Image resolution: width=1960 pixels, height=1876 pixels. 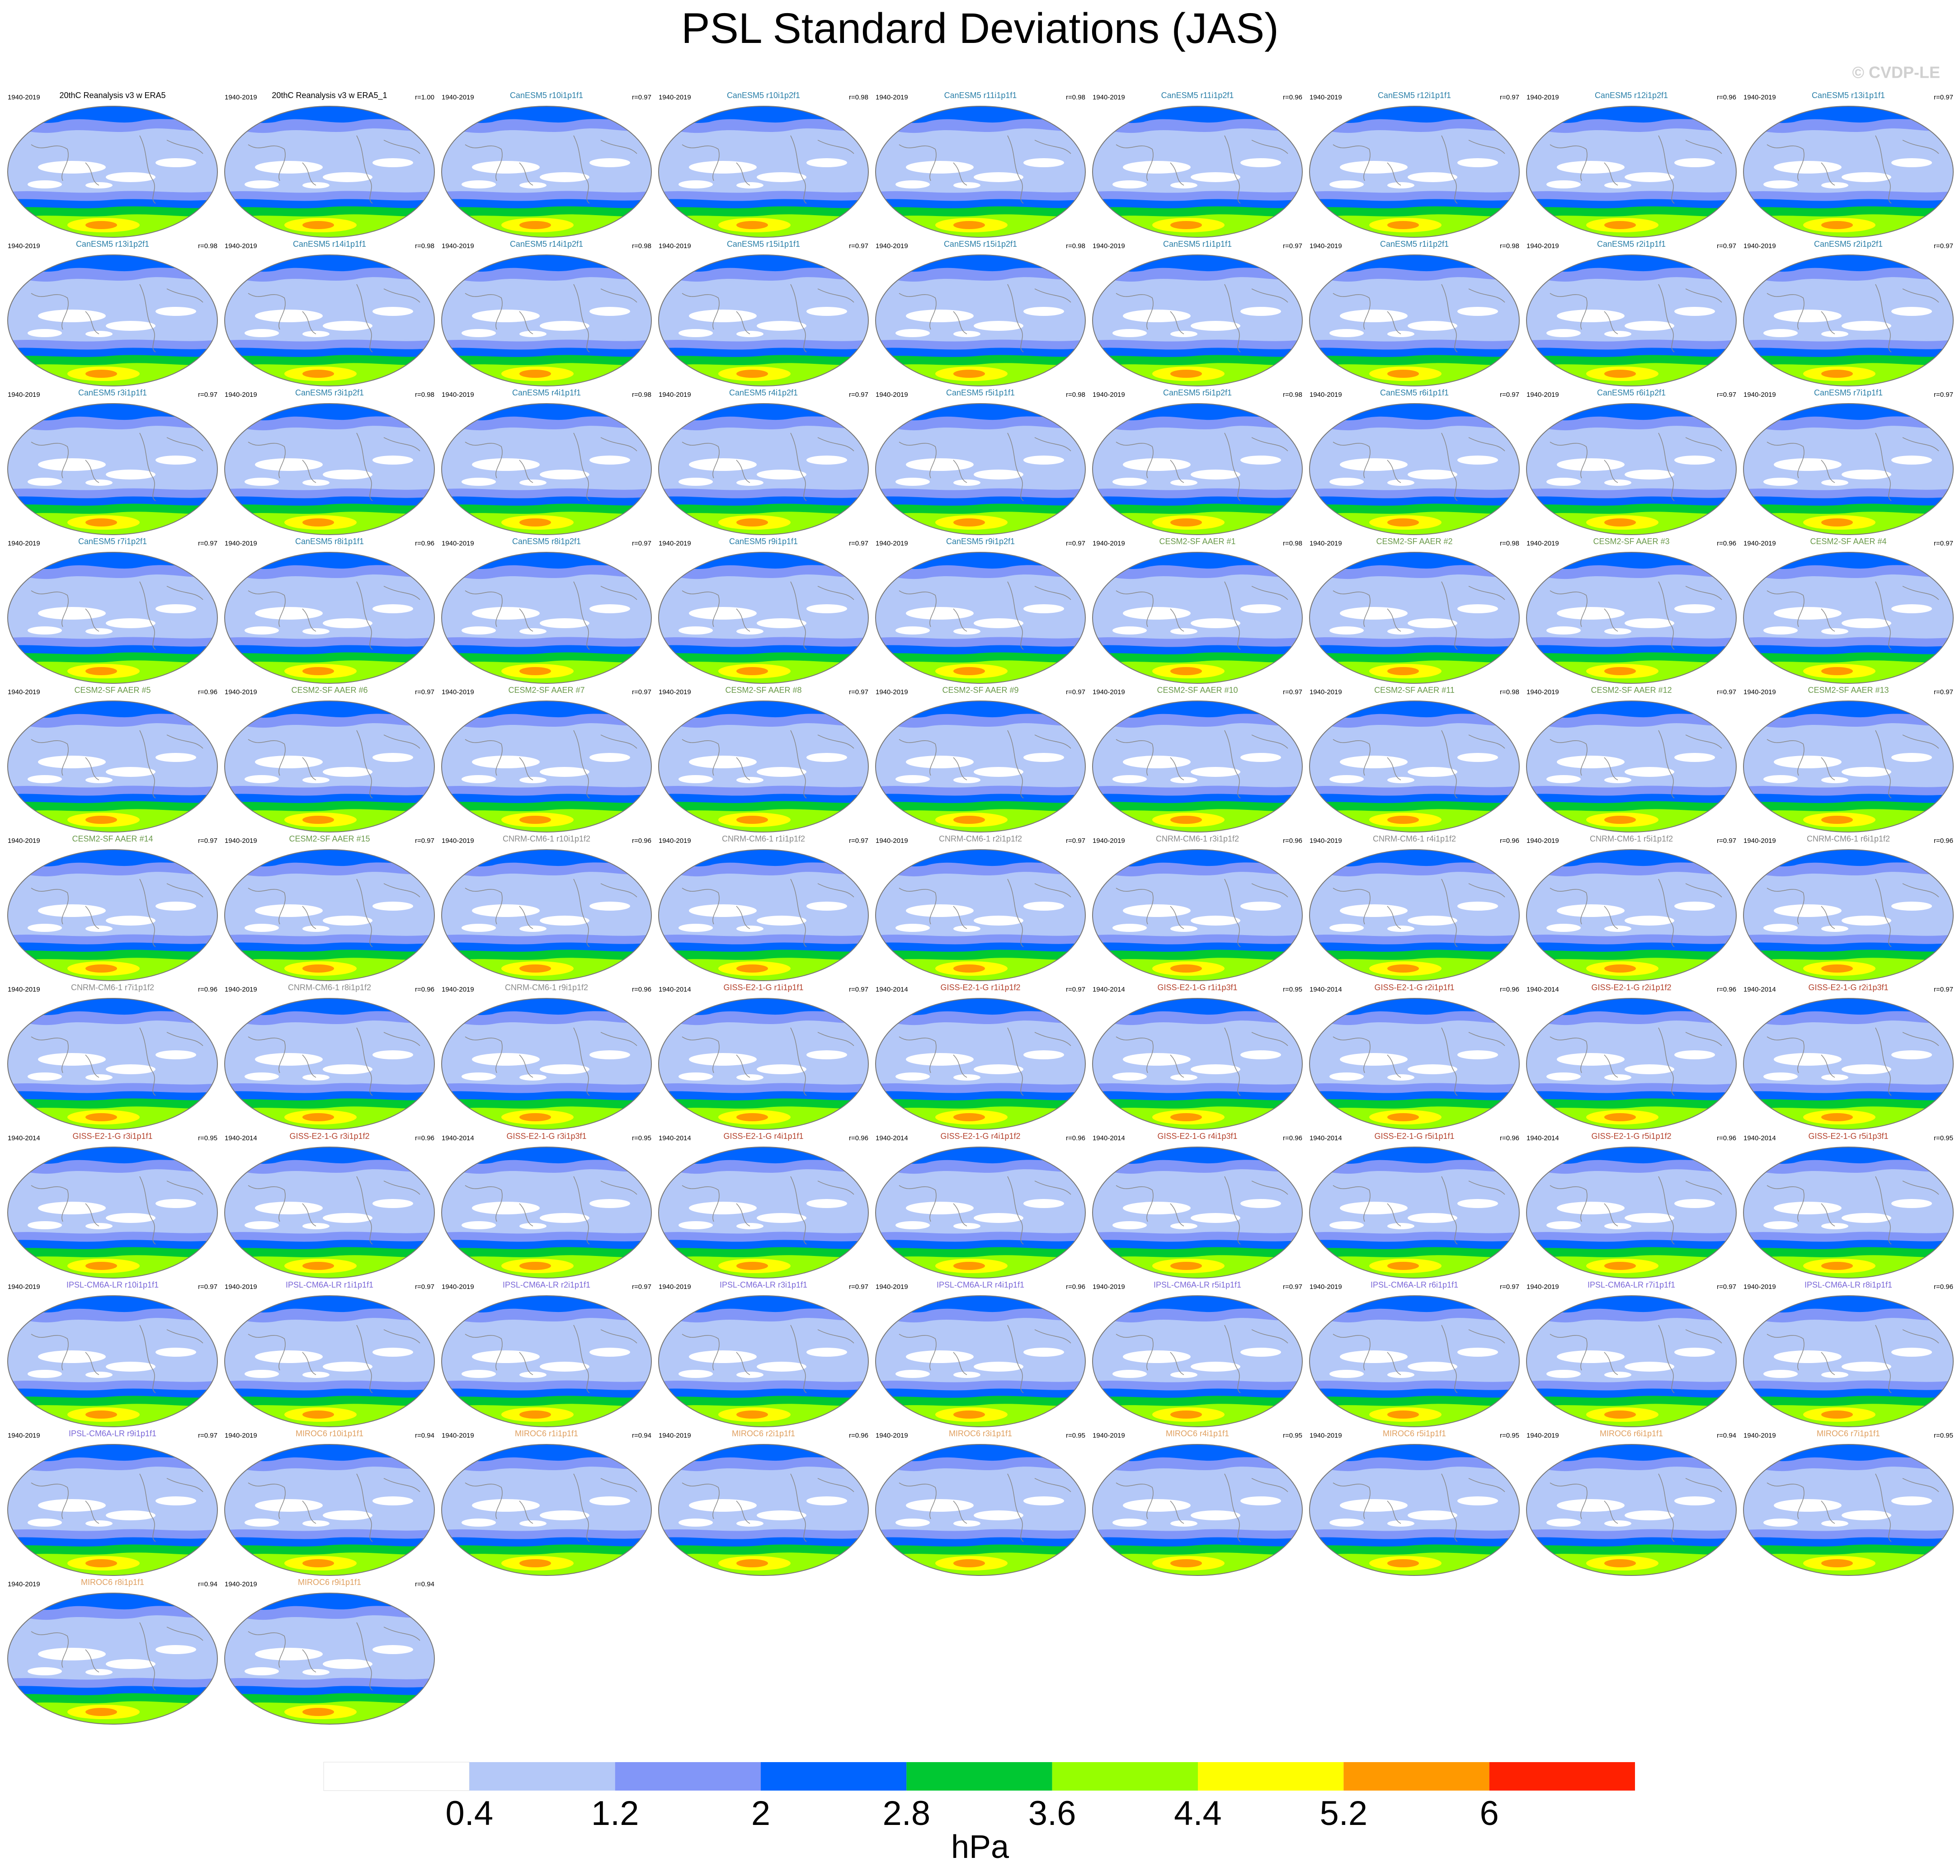 What do you see at coordinates (112, 95) in the screenshot?
I see `panel-title: 20thC Reanalysis v3 w ERA5` at bounding box center [112, 95].